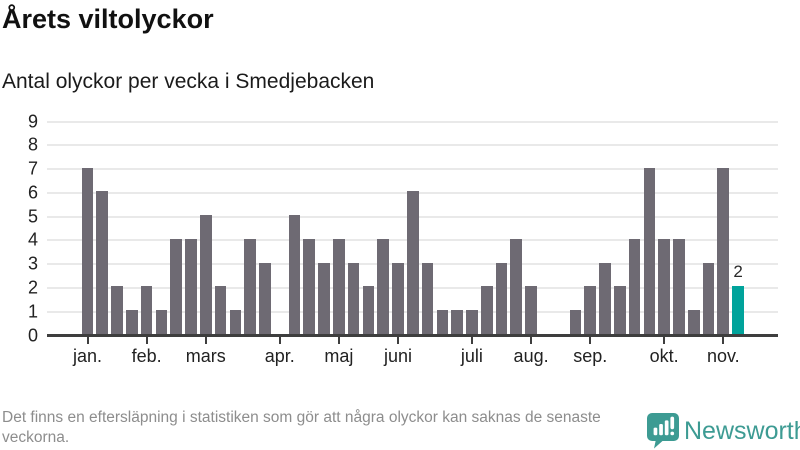  I want to click on y-tick-label: 0, so click(32, 335).